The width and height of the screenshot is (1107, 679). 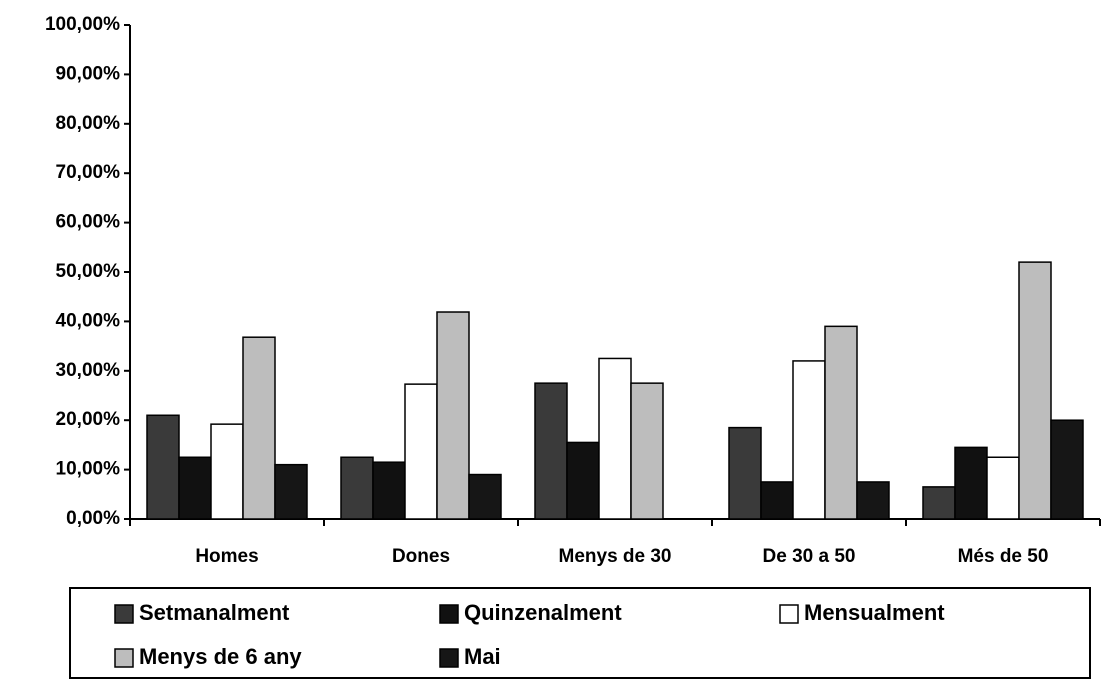 What do you see at coordinates (88, 271) in the screenshot?
I see `y-tick-label: 50,00%` at bounding box center [88, 271].